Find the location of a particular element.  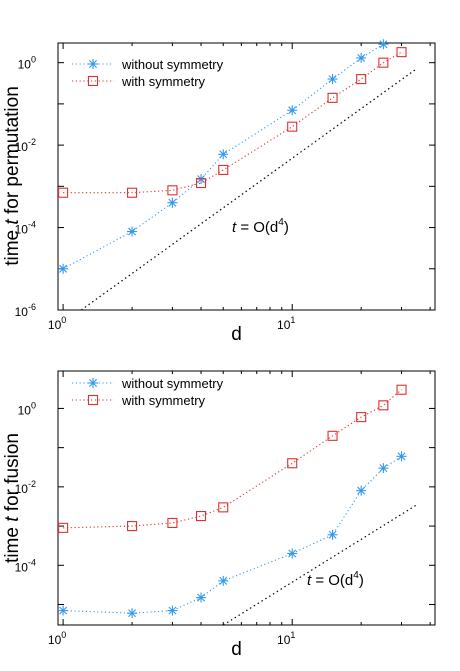

y-axis-label: time t for permutation is located at coordinates (12, 176).